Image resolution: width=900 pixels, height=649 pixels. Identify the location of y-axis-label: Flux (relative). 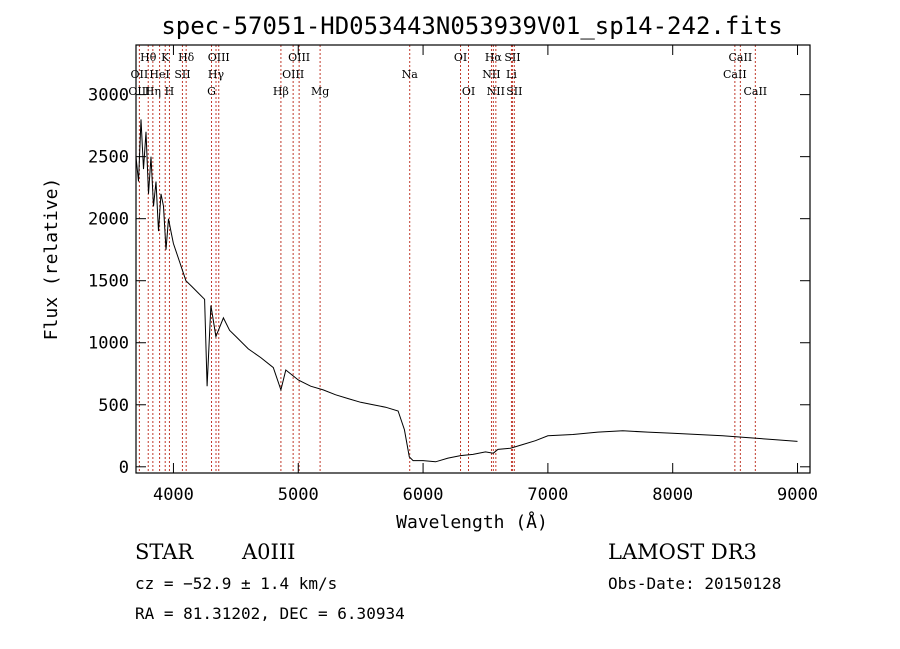
(51, 259).